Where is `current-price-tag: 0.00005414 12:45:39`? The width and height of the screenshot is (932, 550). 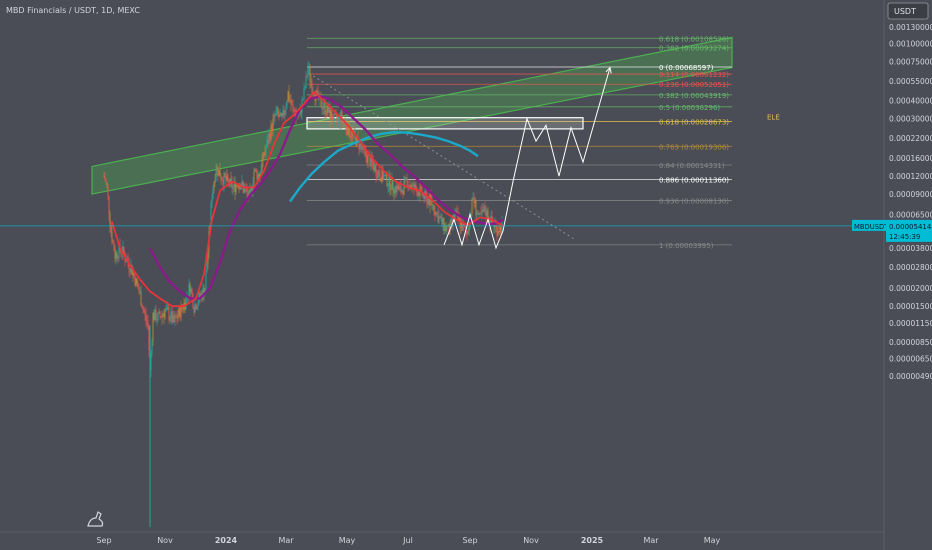 current-price-tag: 0.00005414 12:45:39 is located at coordinates (909, 230).